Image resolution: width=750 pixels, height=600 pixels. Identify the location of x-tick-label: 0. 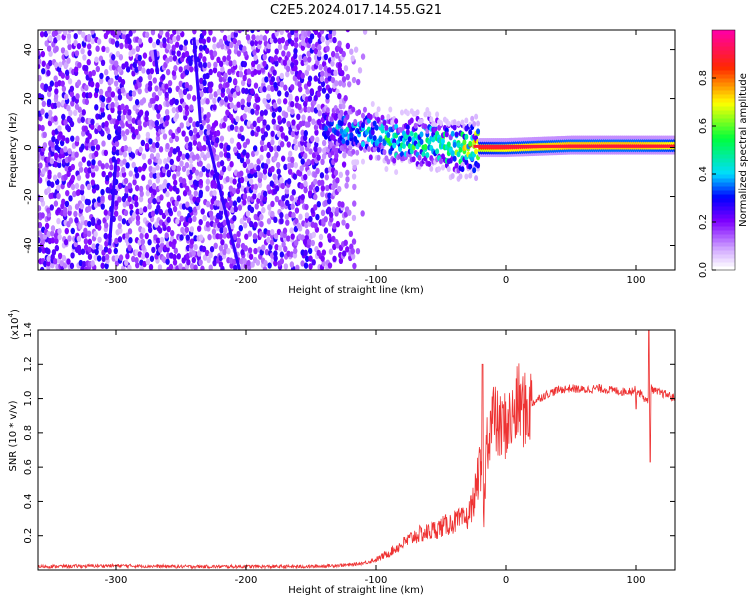
(506, 580).